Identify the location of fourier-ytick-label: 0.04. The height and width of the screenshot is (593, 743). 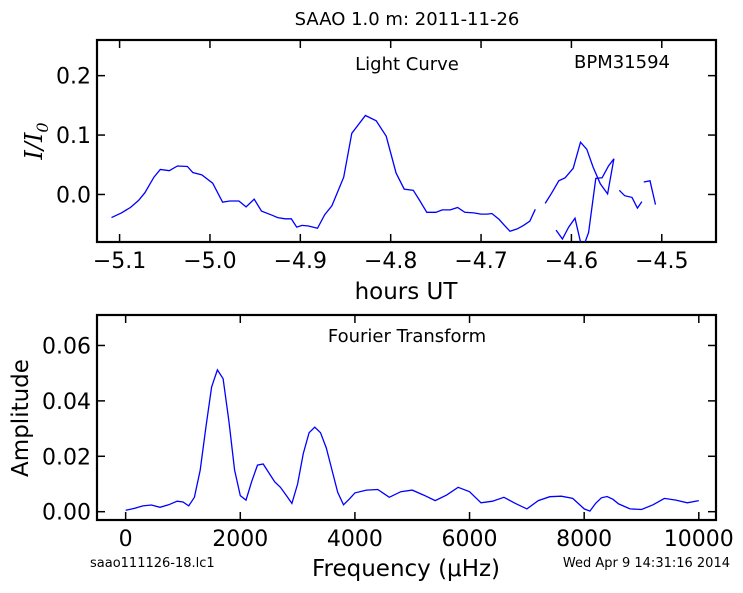
(66, 402).